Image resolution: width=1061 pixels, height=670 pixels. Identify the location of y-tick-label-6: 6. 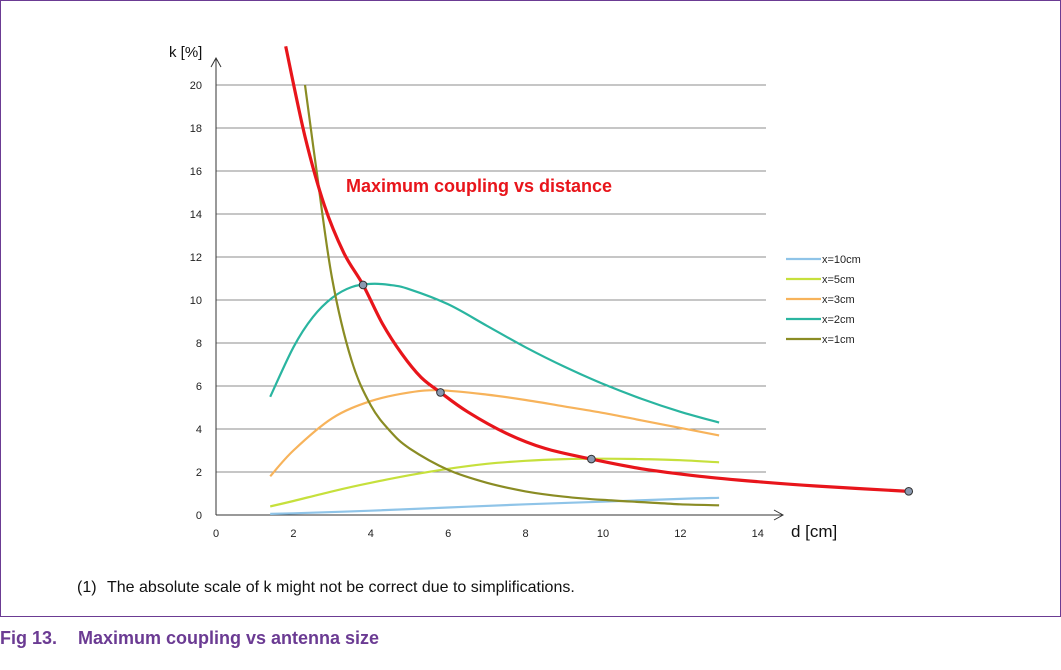
(199, 387).